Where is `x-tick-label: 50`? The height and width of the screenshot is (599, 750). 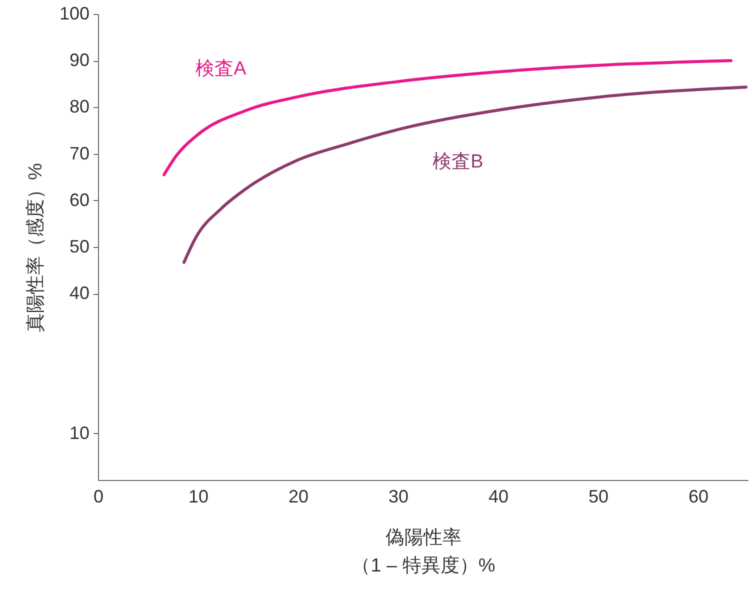 x-tick-label: 50 is located at coordinates (598, 496).